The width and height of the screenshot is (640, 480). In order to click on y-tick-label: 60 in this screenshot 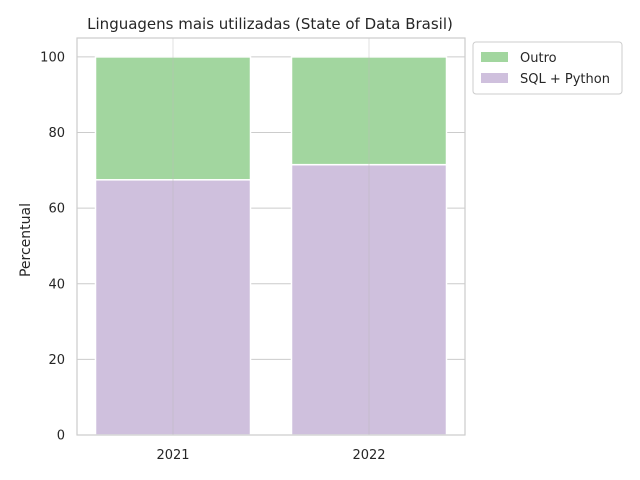, I will do `click(56, 209)`.